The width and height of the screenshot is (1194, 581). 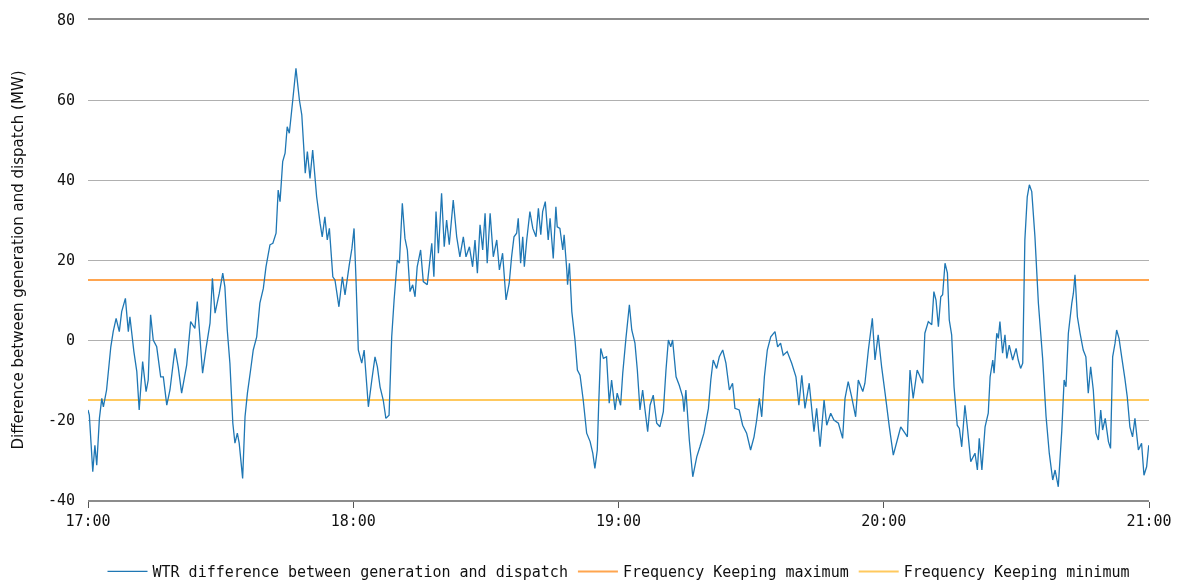 What do you see at coordinates (65, 100) in the screenshot?
I see `y-tick-label: 60` at bounding box center [65, 100].